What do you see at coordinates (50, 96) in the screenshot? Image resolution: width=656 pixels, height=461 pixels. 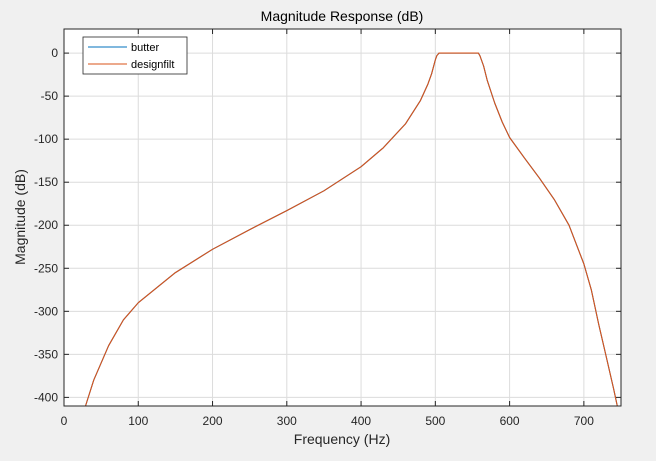 I see `y-tick-label: -50` at bounding box center [50, 96].